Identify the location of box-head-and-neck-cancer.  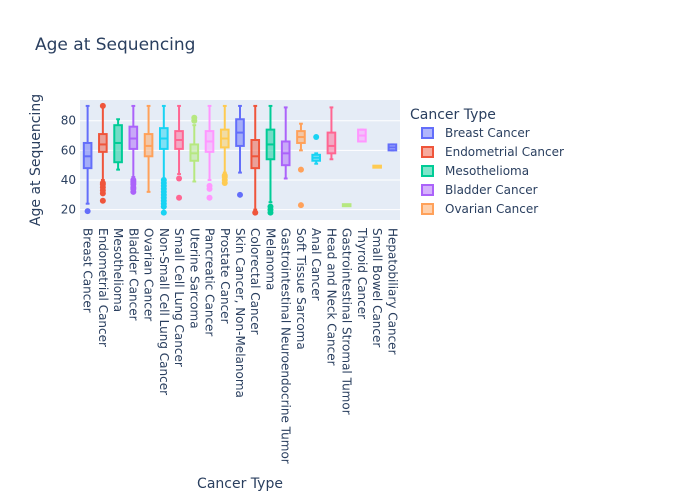
(331, 133).